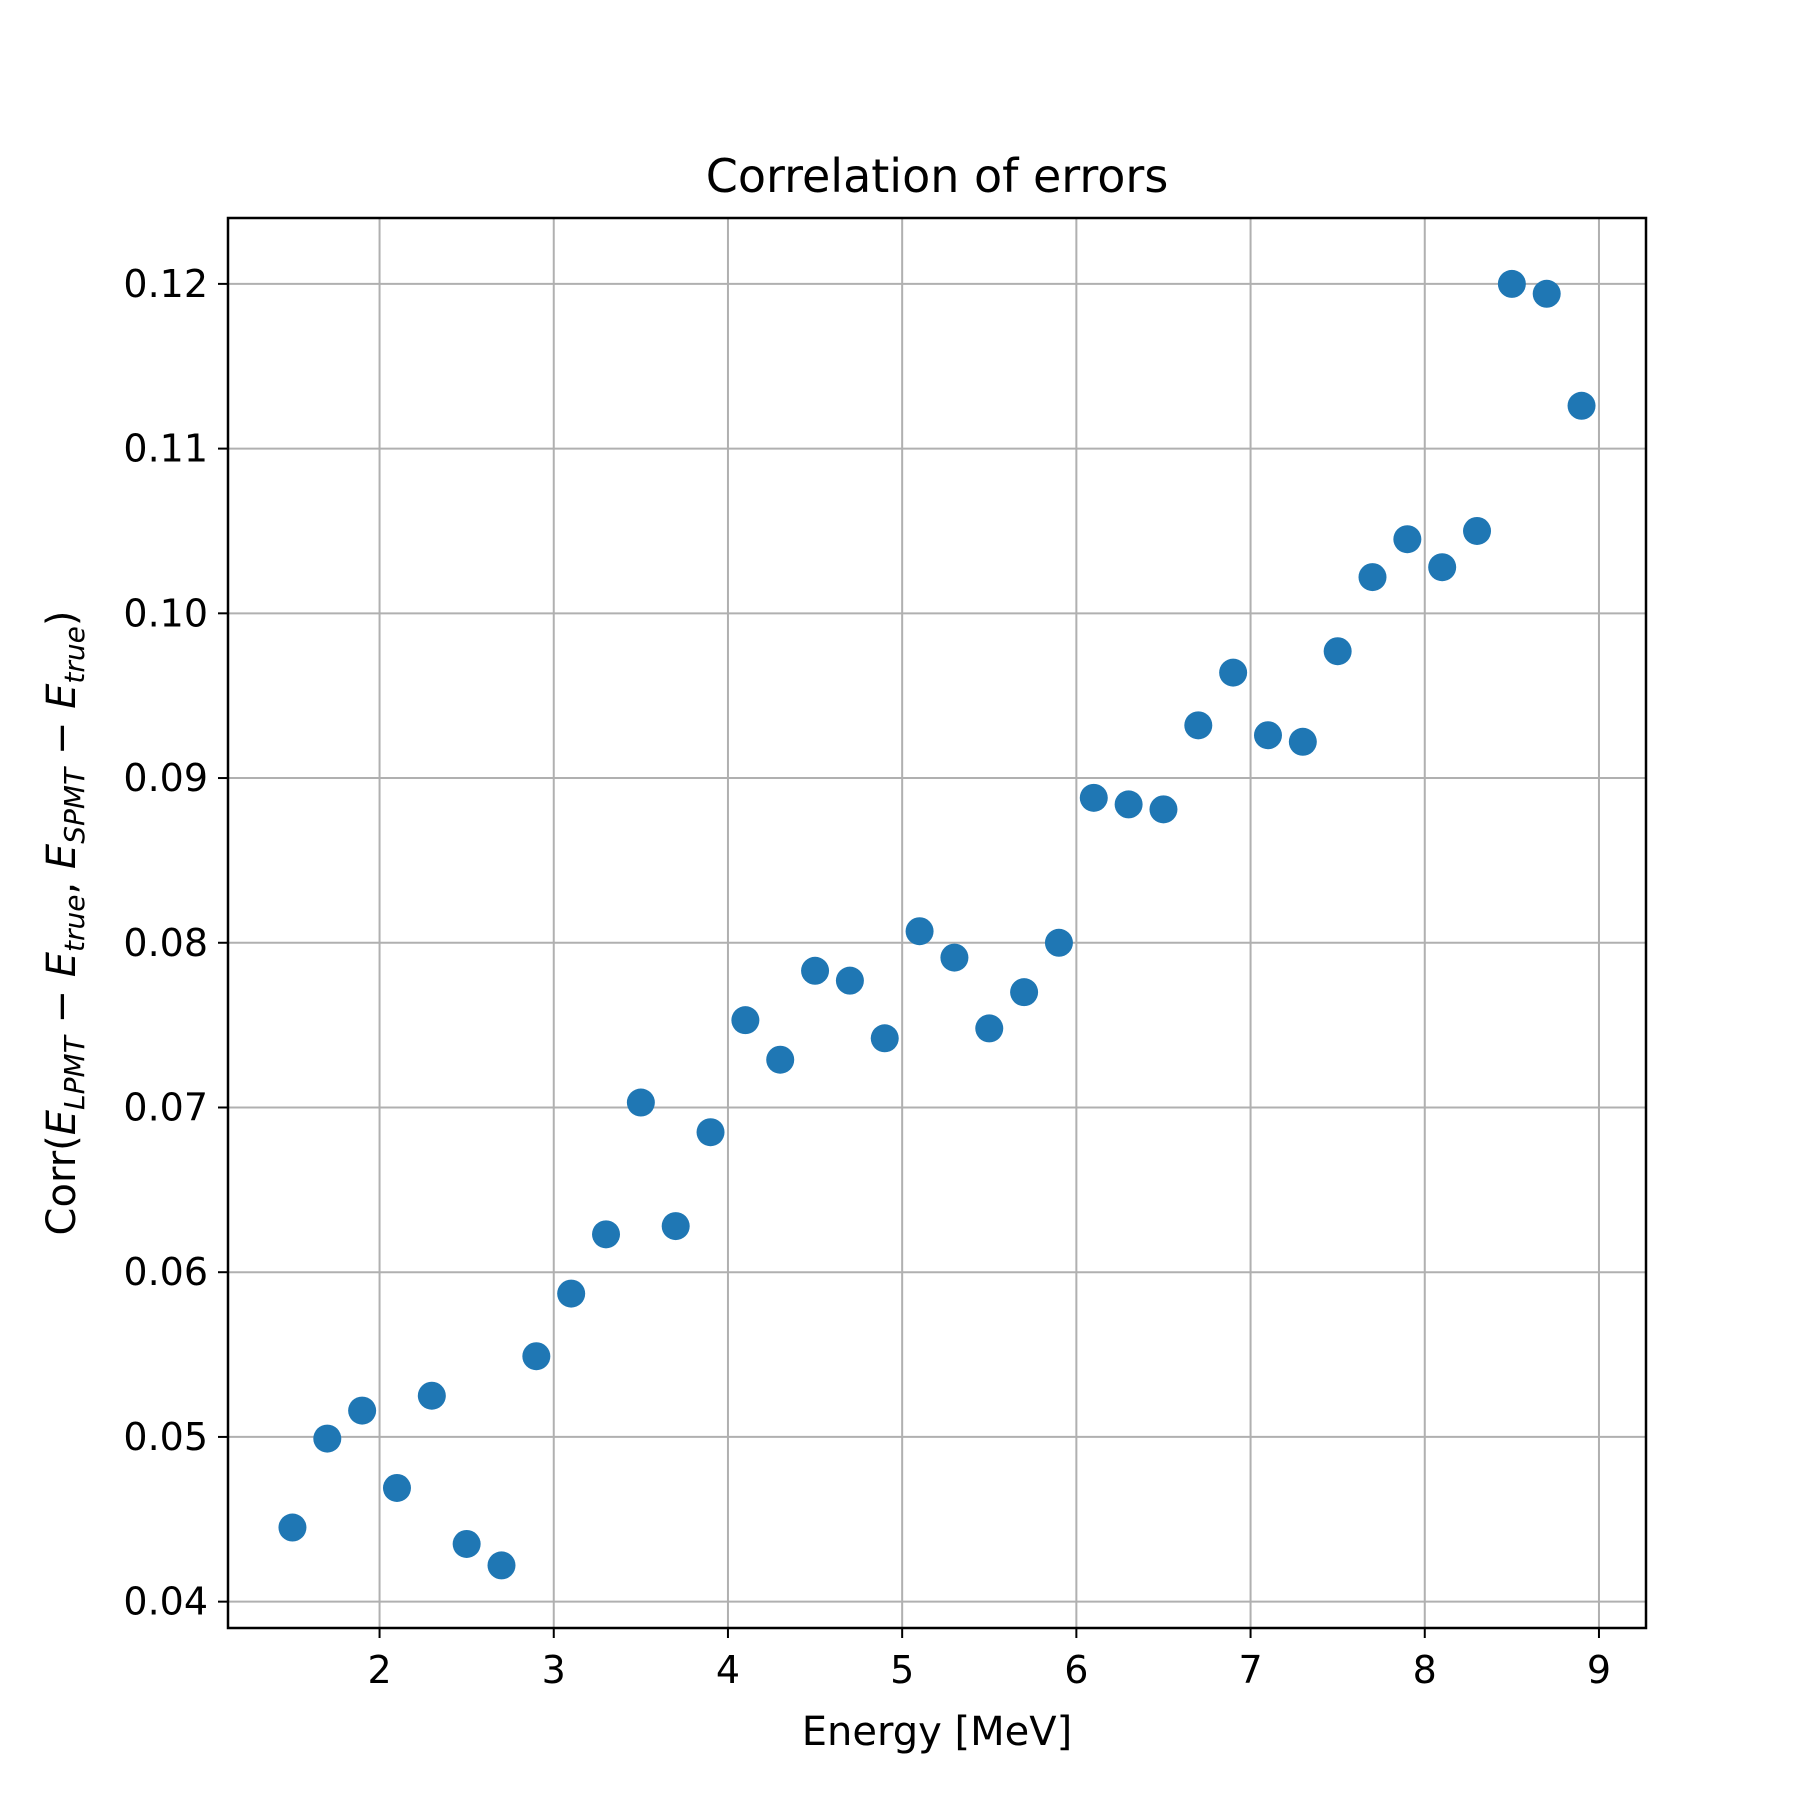 The width and height of the screenshot is (1800, 1800). What do you see at coordinates (937, 176) in the screenshot?
I see `chart-title: Correlation of errors` at bounding box center [937, 176].